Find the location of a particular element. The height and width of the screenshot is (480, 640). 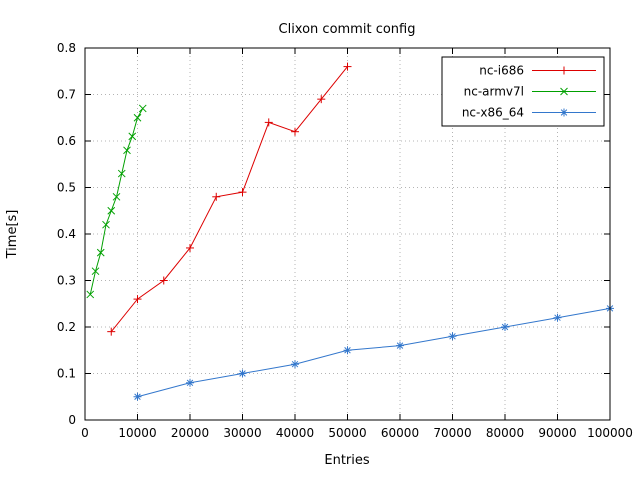

series-nc-armv7l is located at coordinates (116, 201).